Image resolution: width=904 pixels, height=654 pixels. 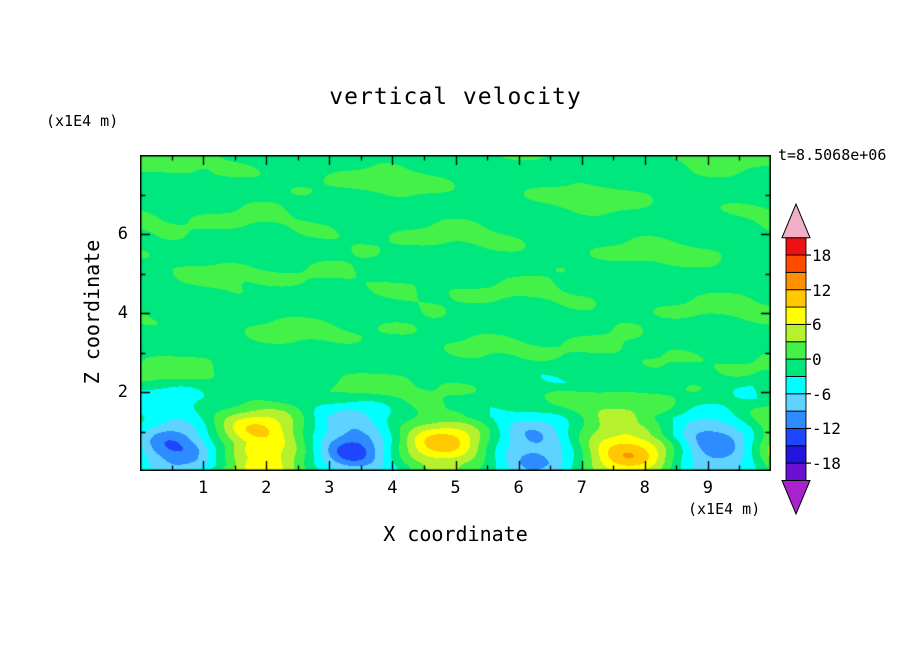 What do you see at coordinates (392, 488) in the screenshot?
I see `x-tick-label: 4` at bounding box center [392, 488].